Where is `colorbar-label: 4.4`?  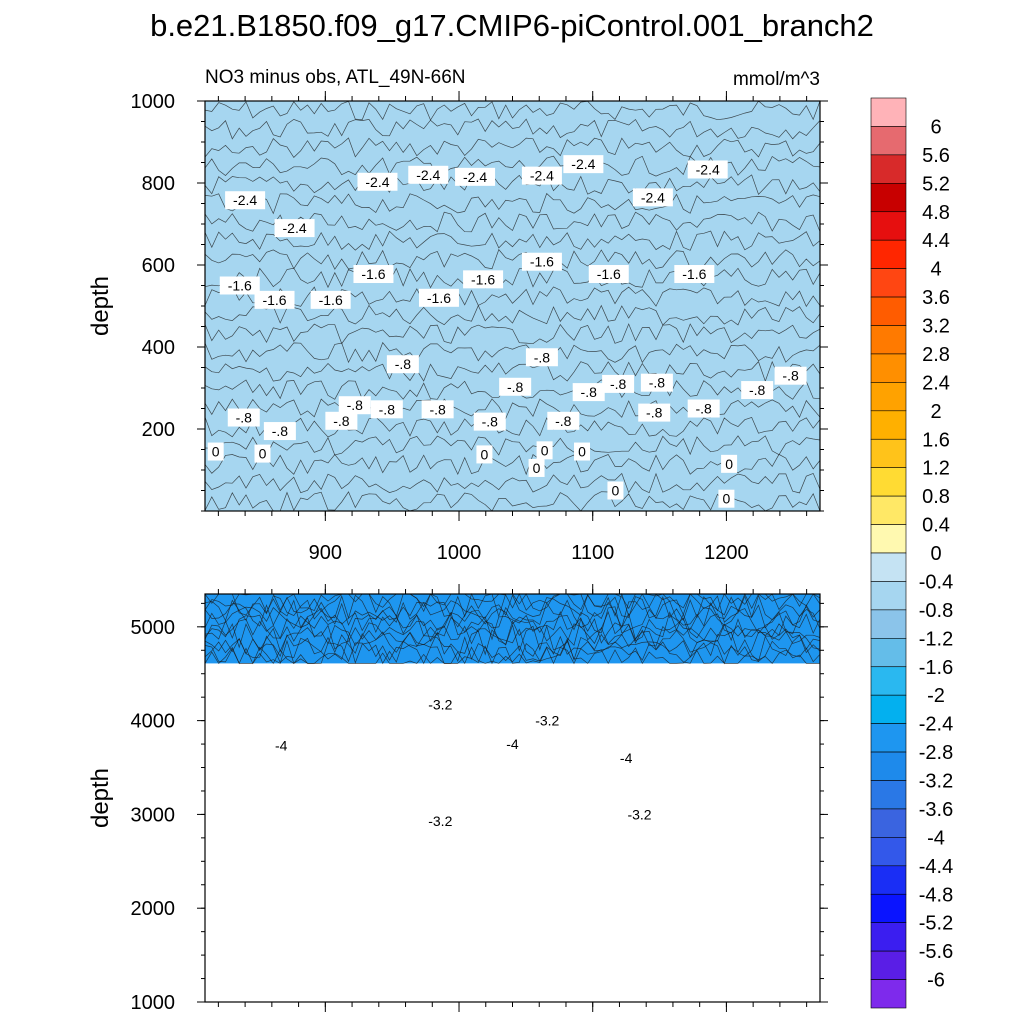 colorbar-label: 4.4 is located at coordinates (936, 241).